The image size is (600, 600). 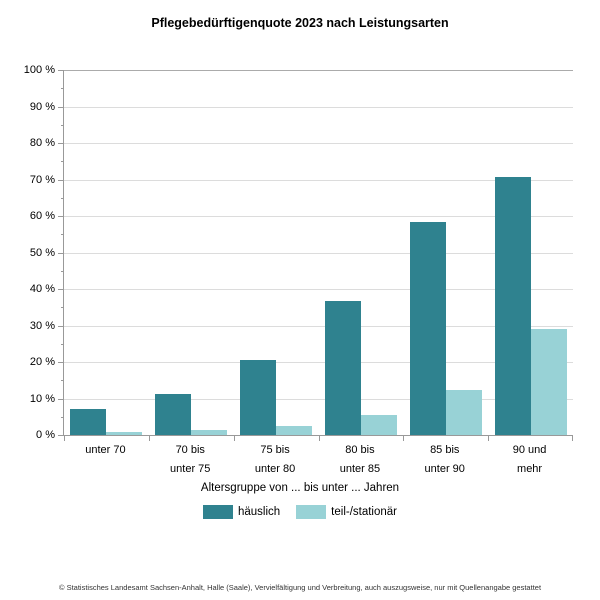 What do you see at coordinates (88, 422) in the screenshot?
I see `bar-häuslich-unter-70` at bounding box center [88, 422].